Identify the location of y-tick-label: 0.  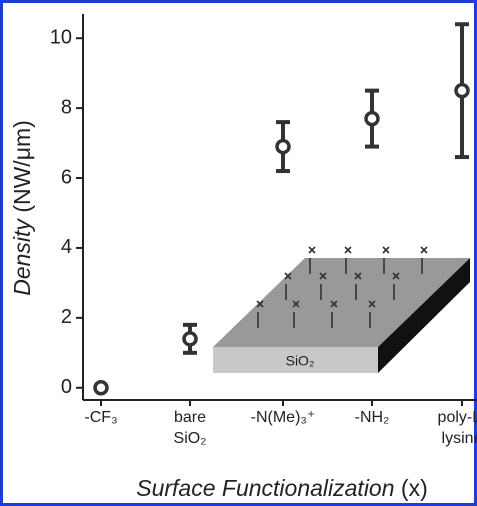
(66, 387).